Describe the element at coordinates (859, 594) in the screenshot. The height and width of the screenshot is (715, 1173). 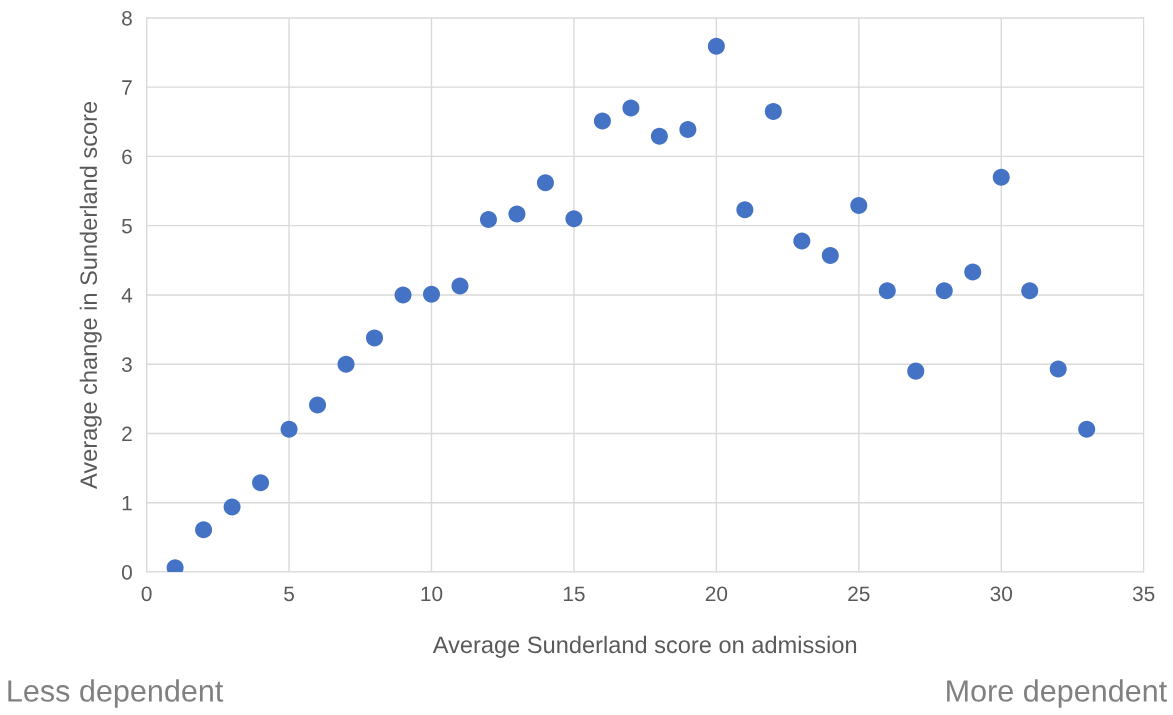
I see `x-tick-label: 25` at that location.